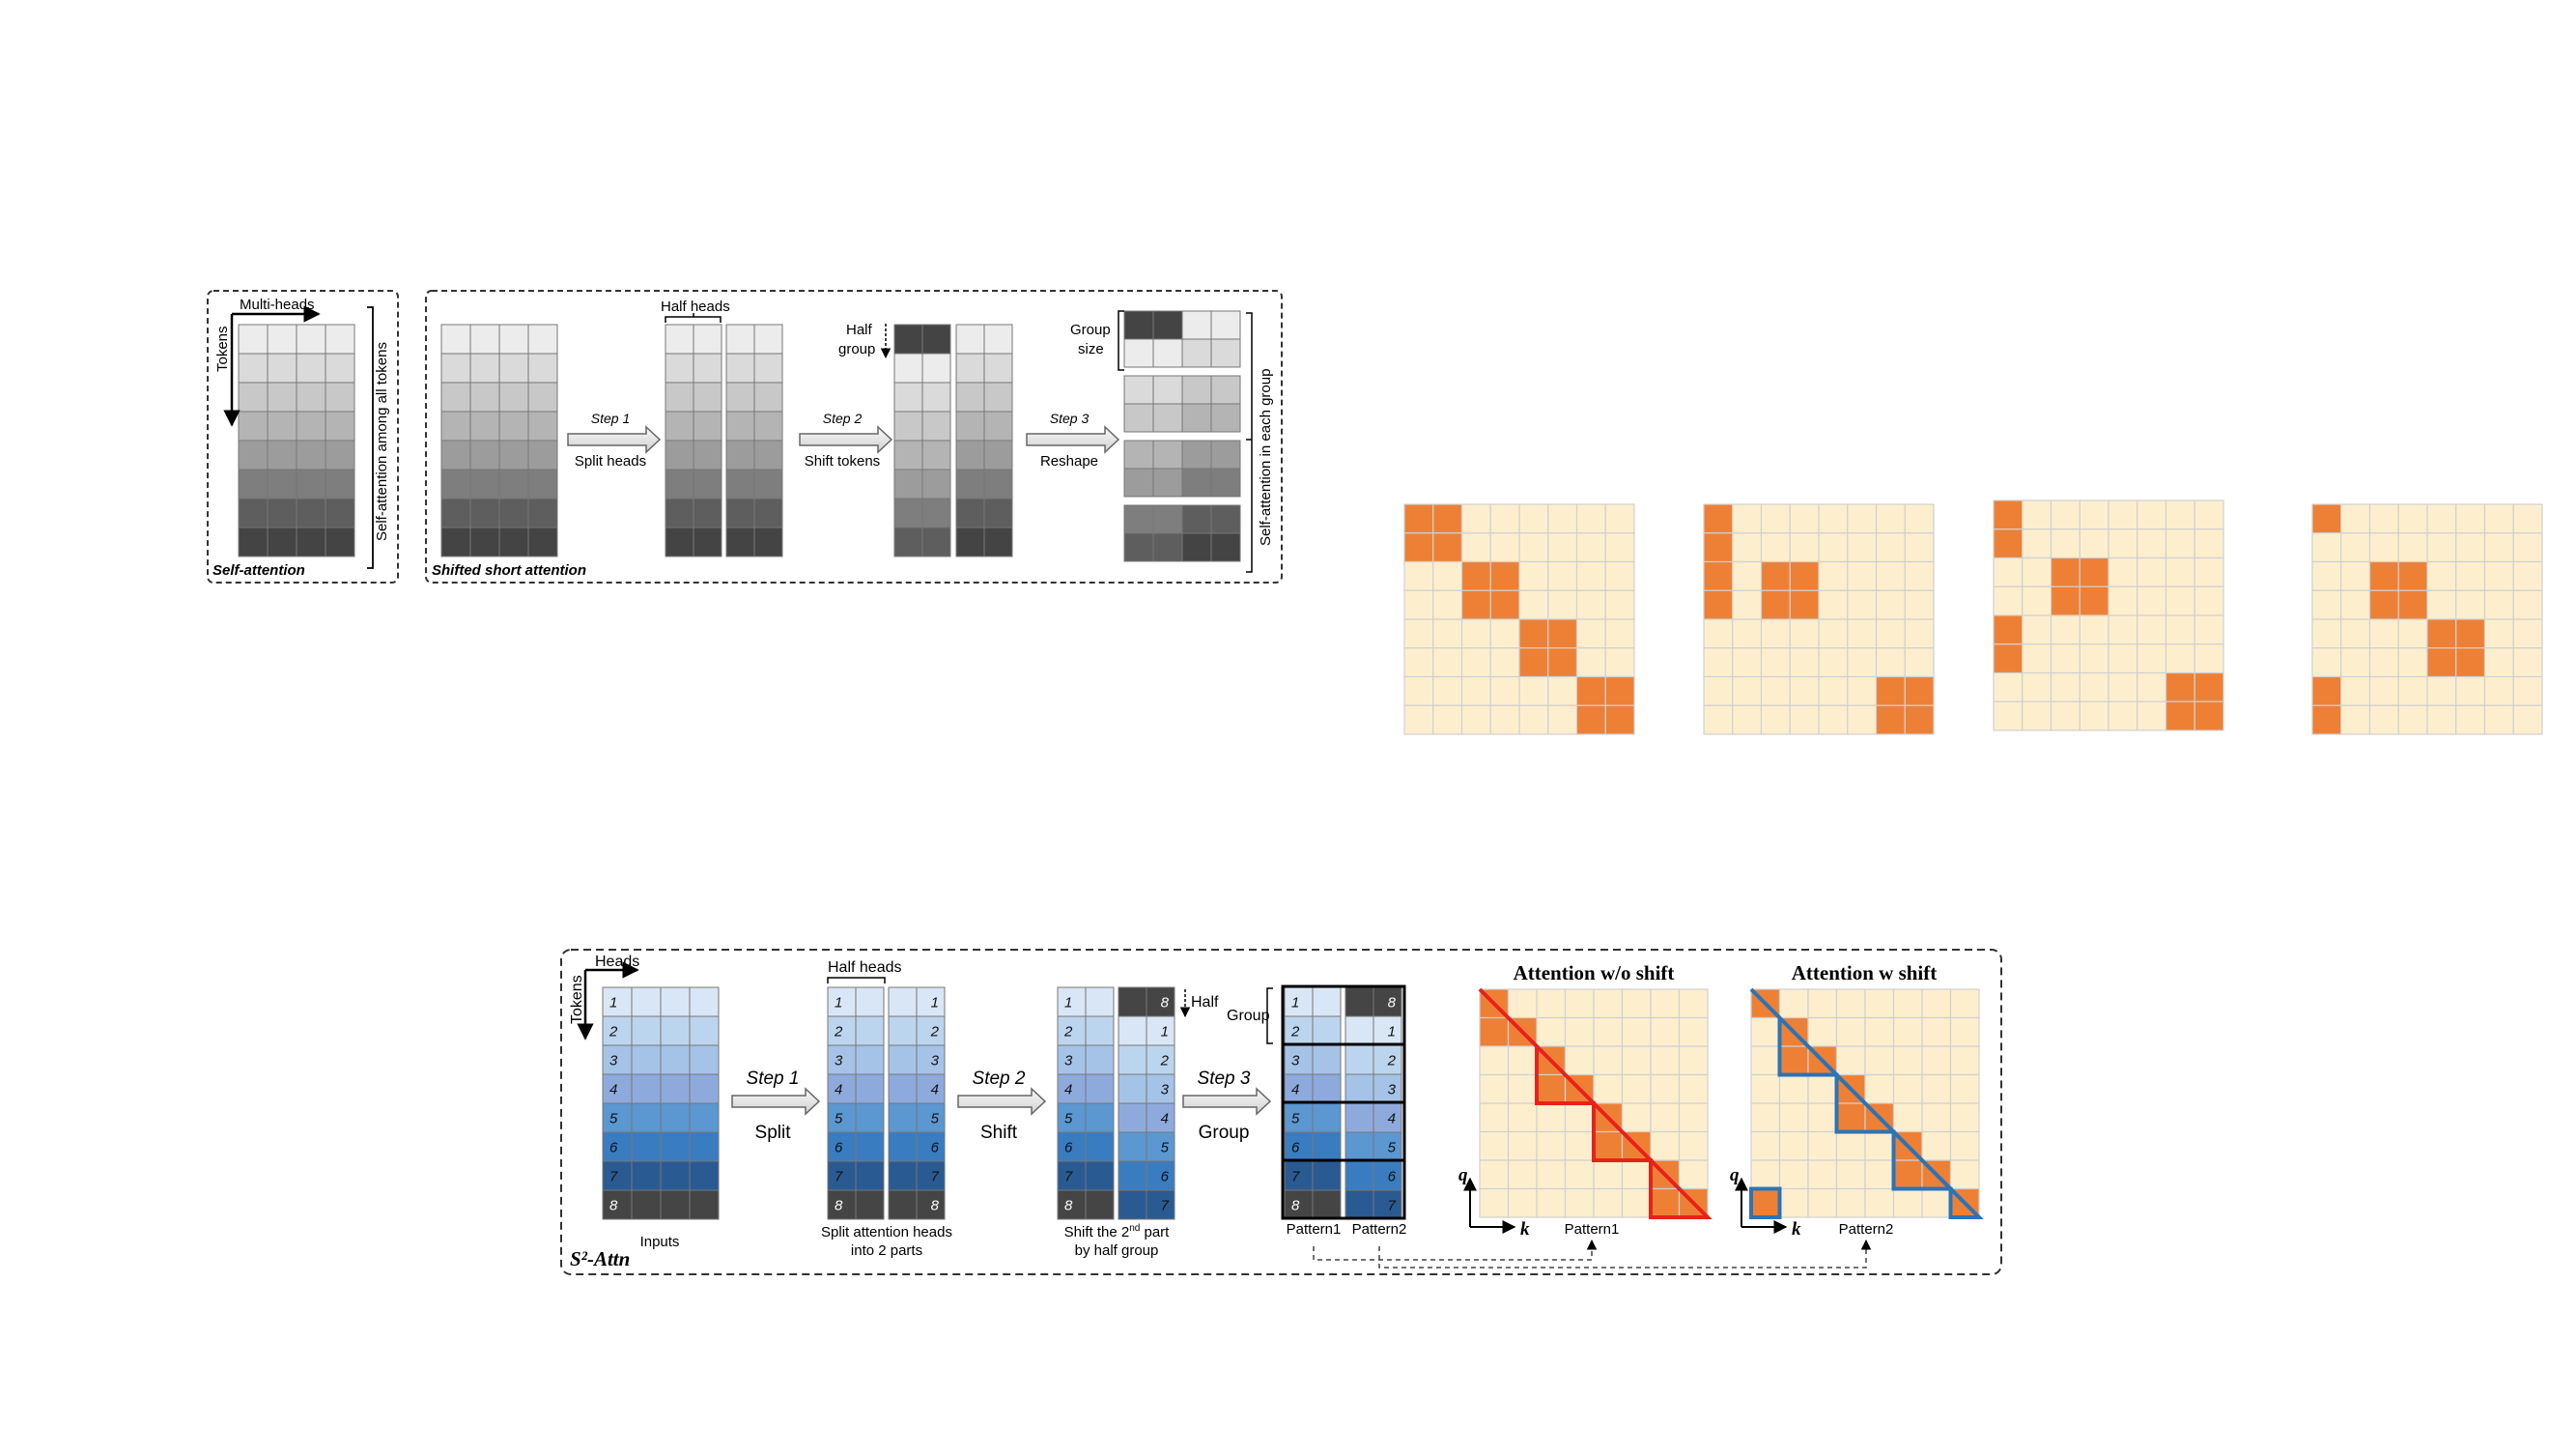  I want to click on split-right: 1 2 3 4 5 6 7 8, so click(917, 1103).